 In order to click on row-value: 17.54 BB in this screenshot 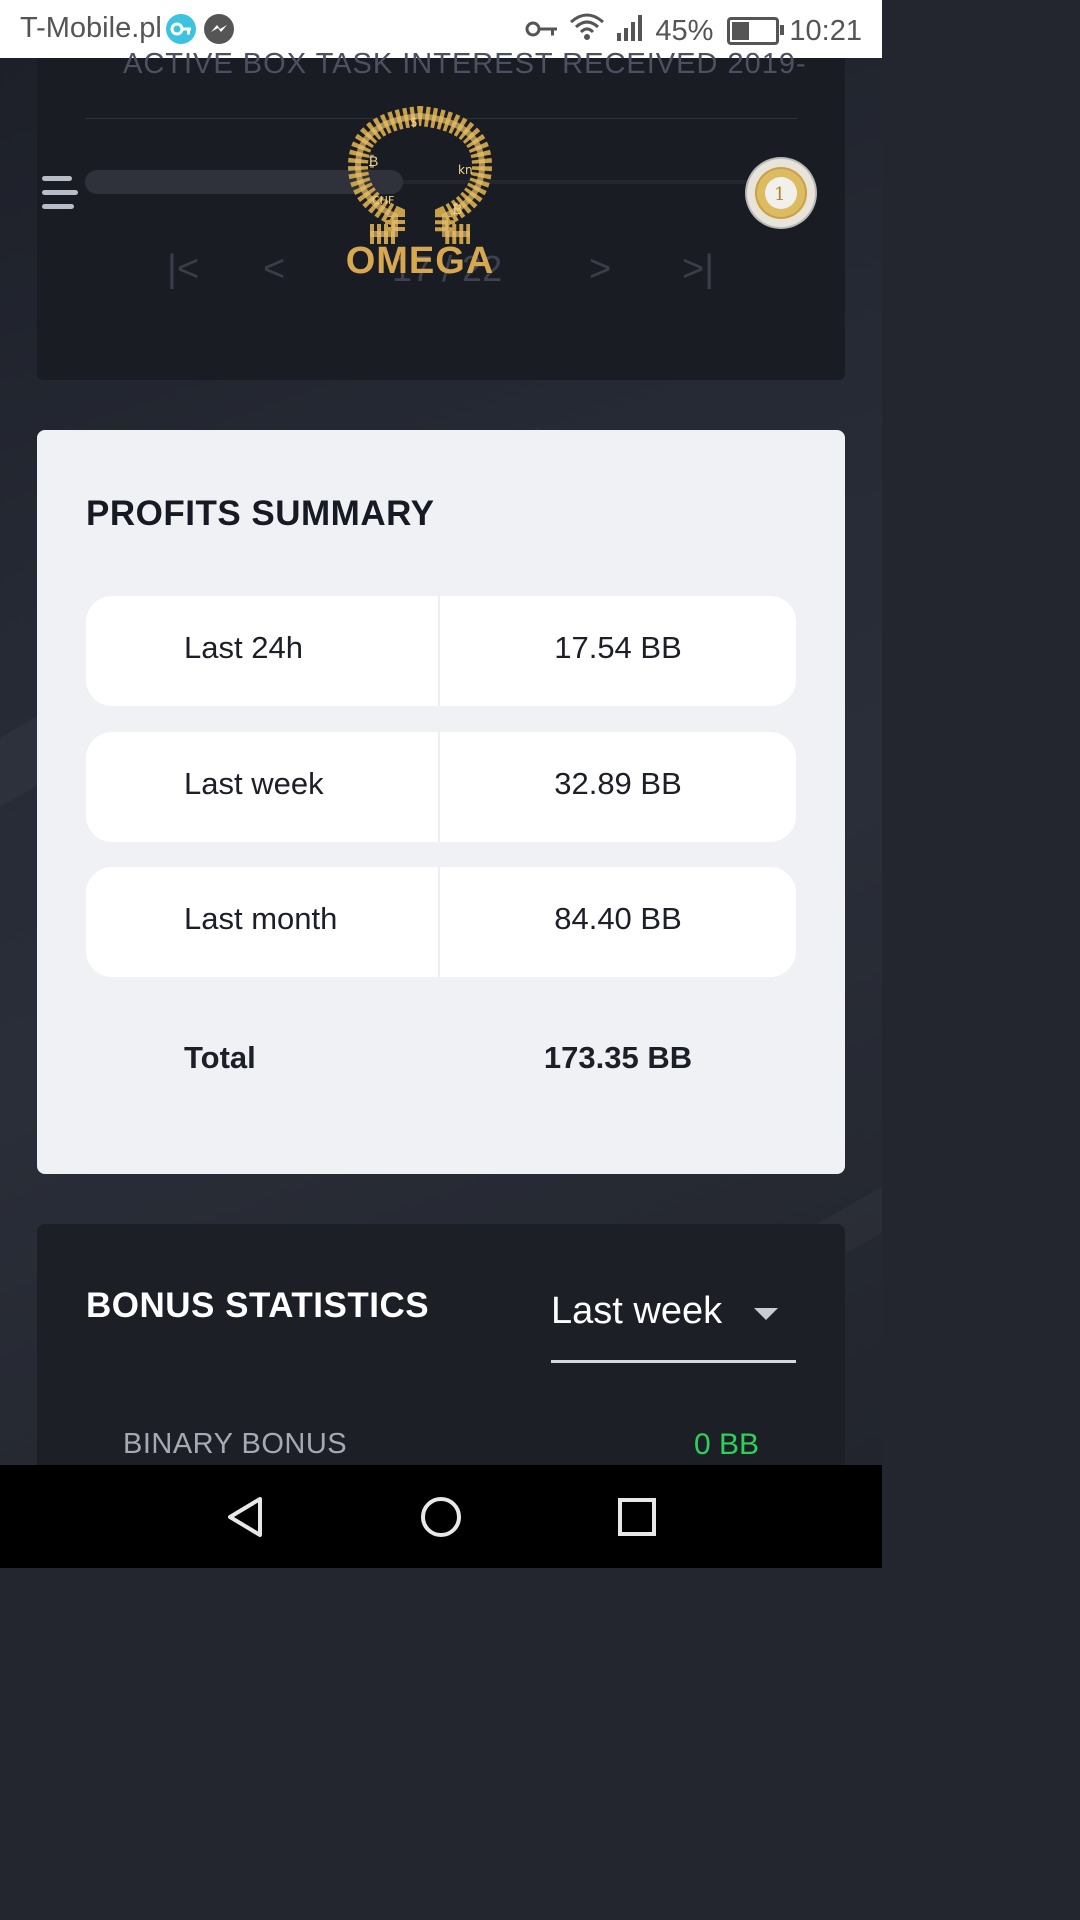, I will do `click(618, 647)`.